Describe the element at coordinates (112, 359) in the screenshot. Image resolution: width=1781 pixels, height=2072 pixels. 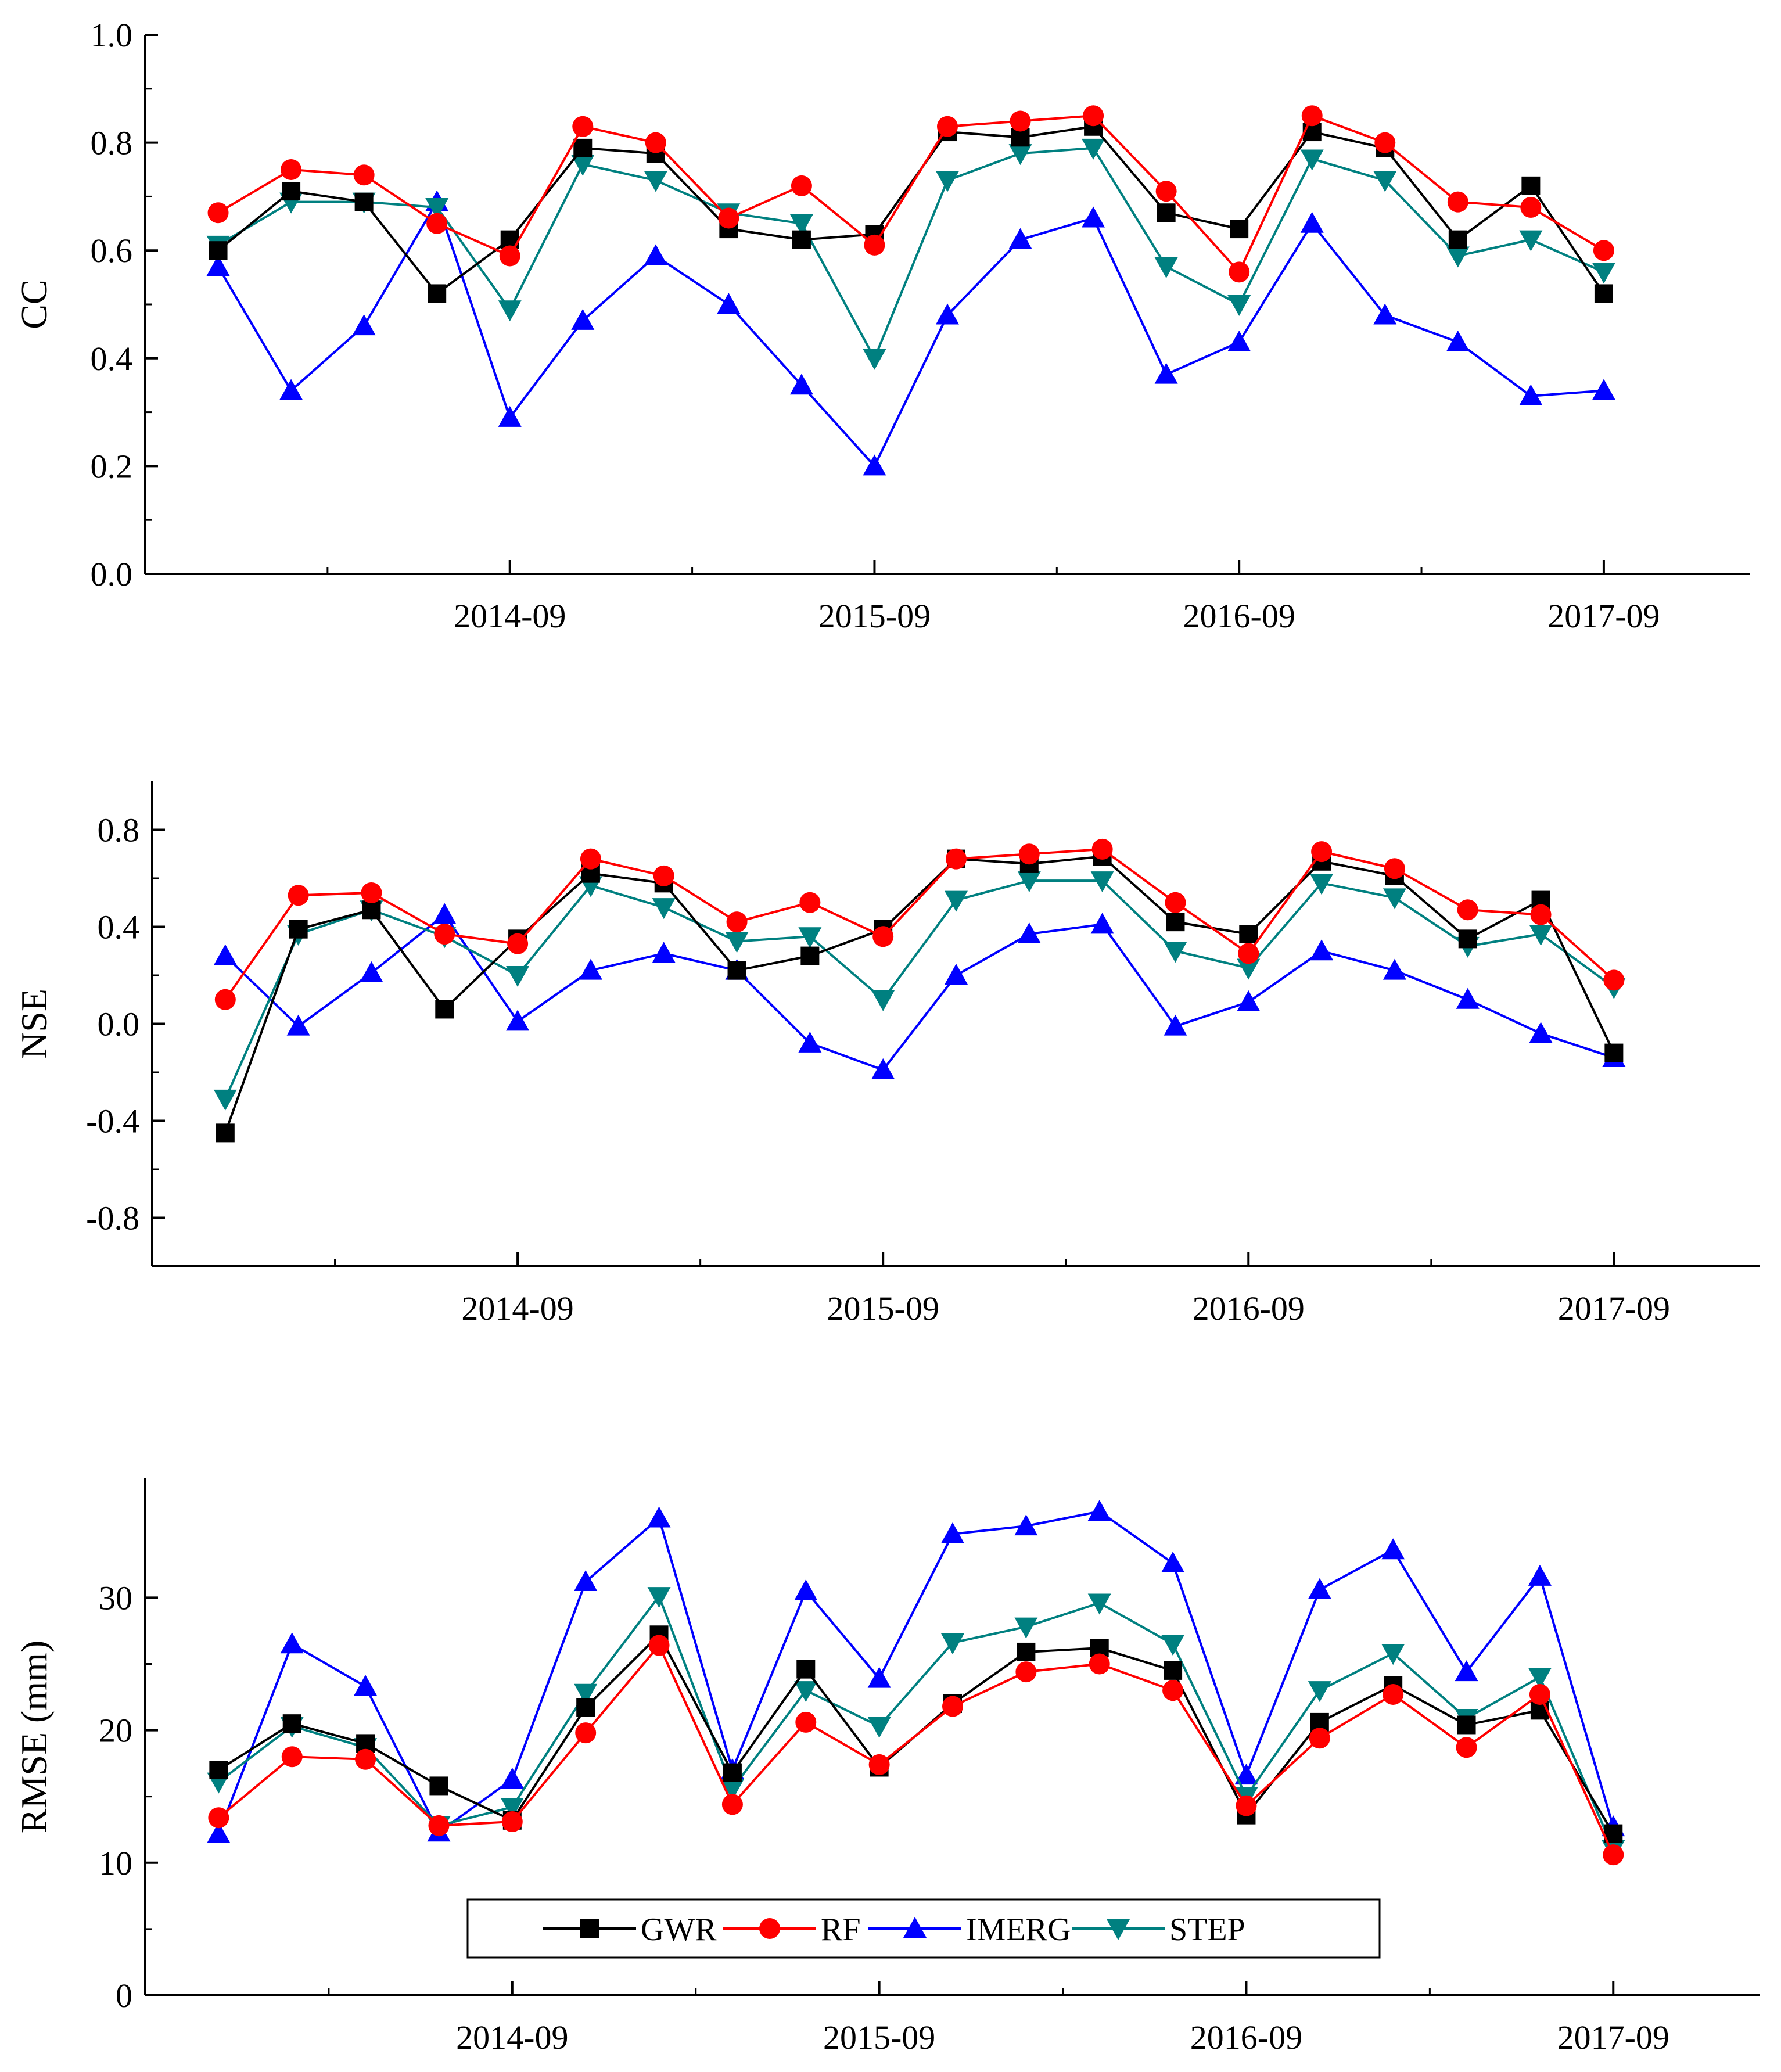
I see `y-tick-label: 0.4` at that location.